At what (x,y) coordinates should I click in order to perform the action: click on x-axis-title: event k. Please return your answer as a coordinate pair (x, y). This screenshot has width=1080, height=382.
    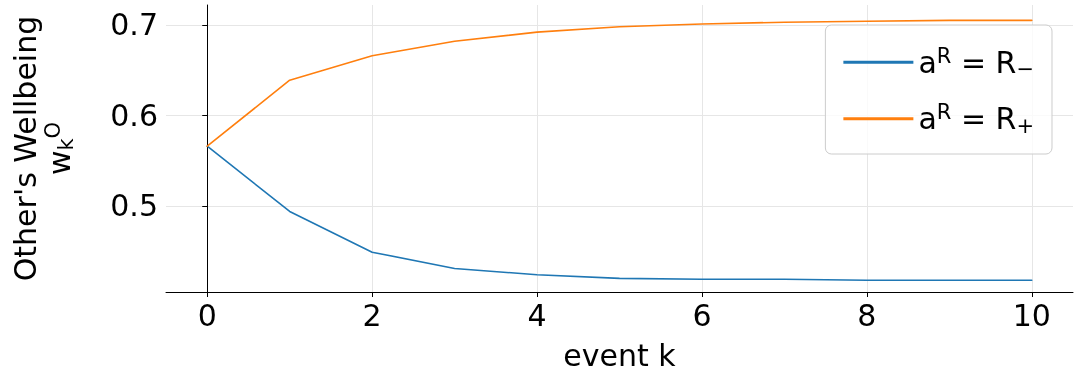
    Looking at the image, I should click on (620, 355).